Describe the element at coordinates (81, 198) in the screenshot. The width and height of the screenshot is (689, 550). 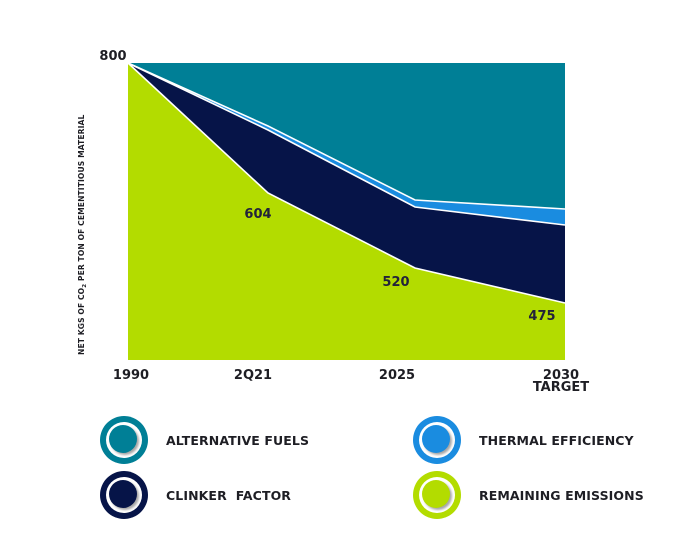
I see `y-axis-title-part2: PER TON OF CEMENTITIOUS MATERIAL` at that location.